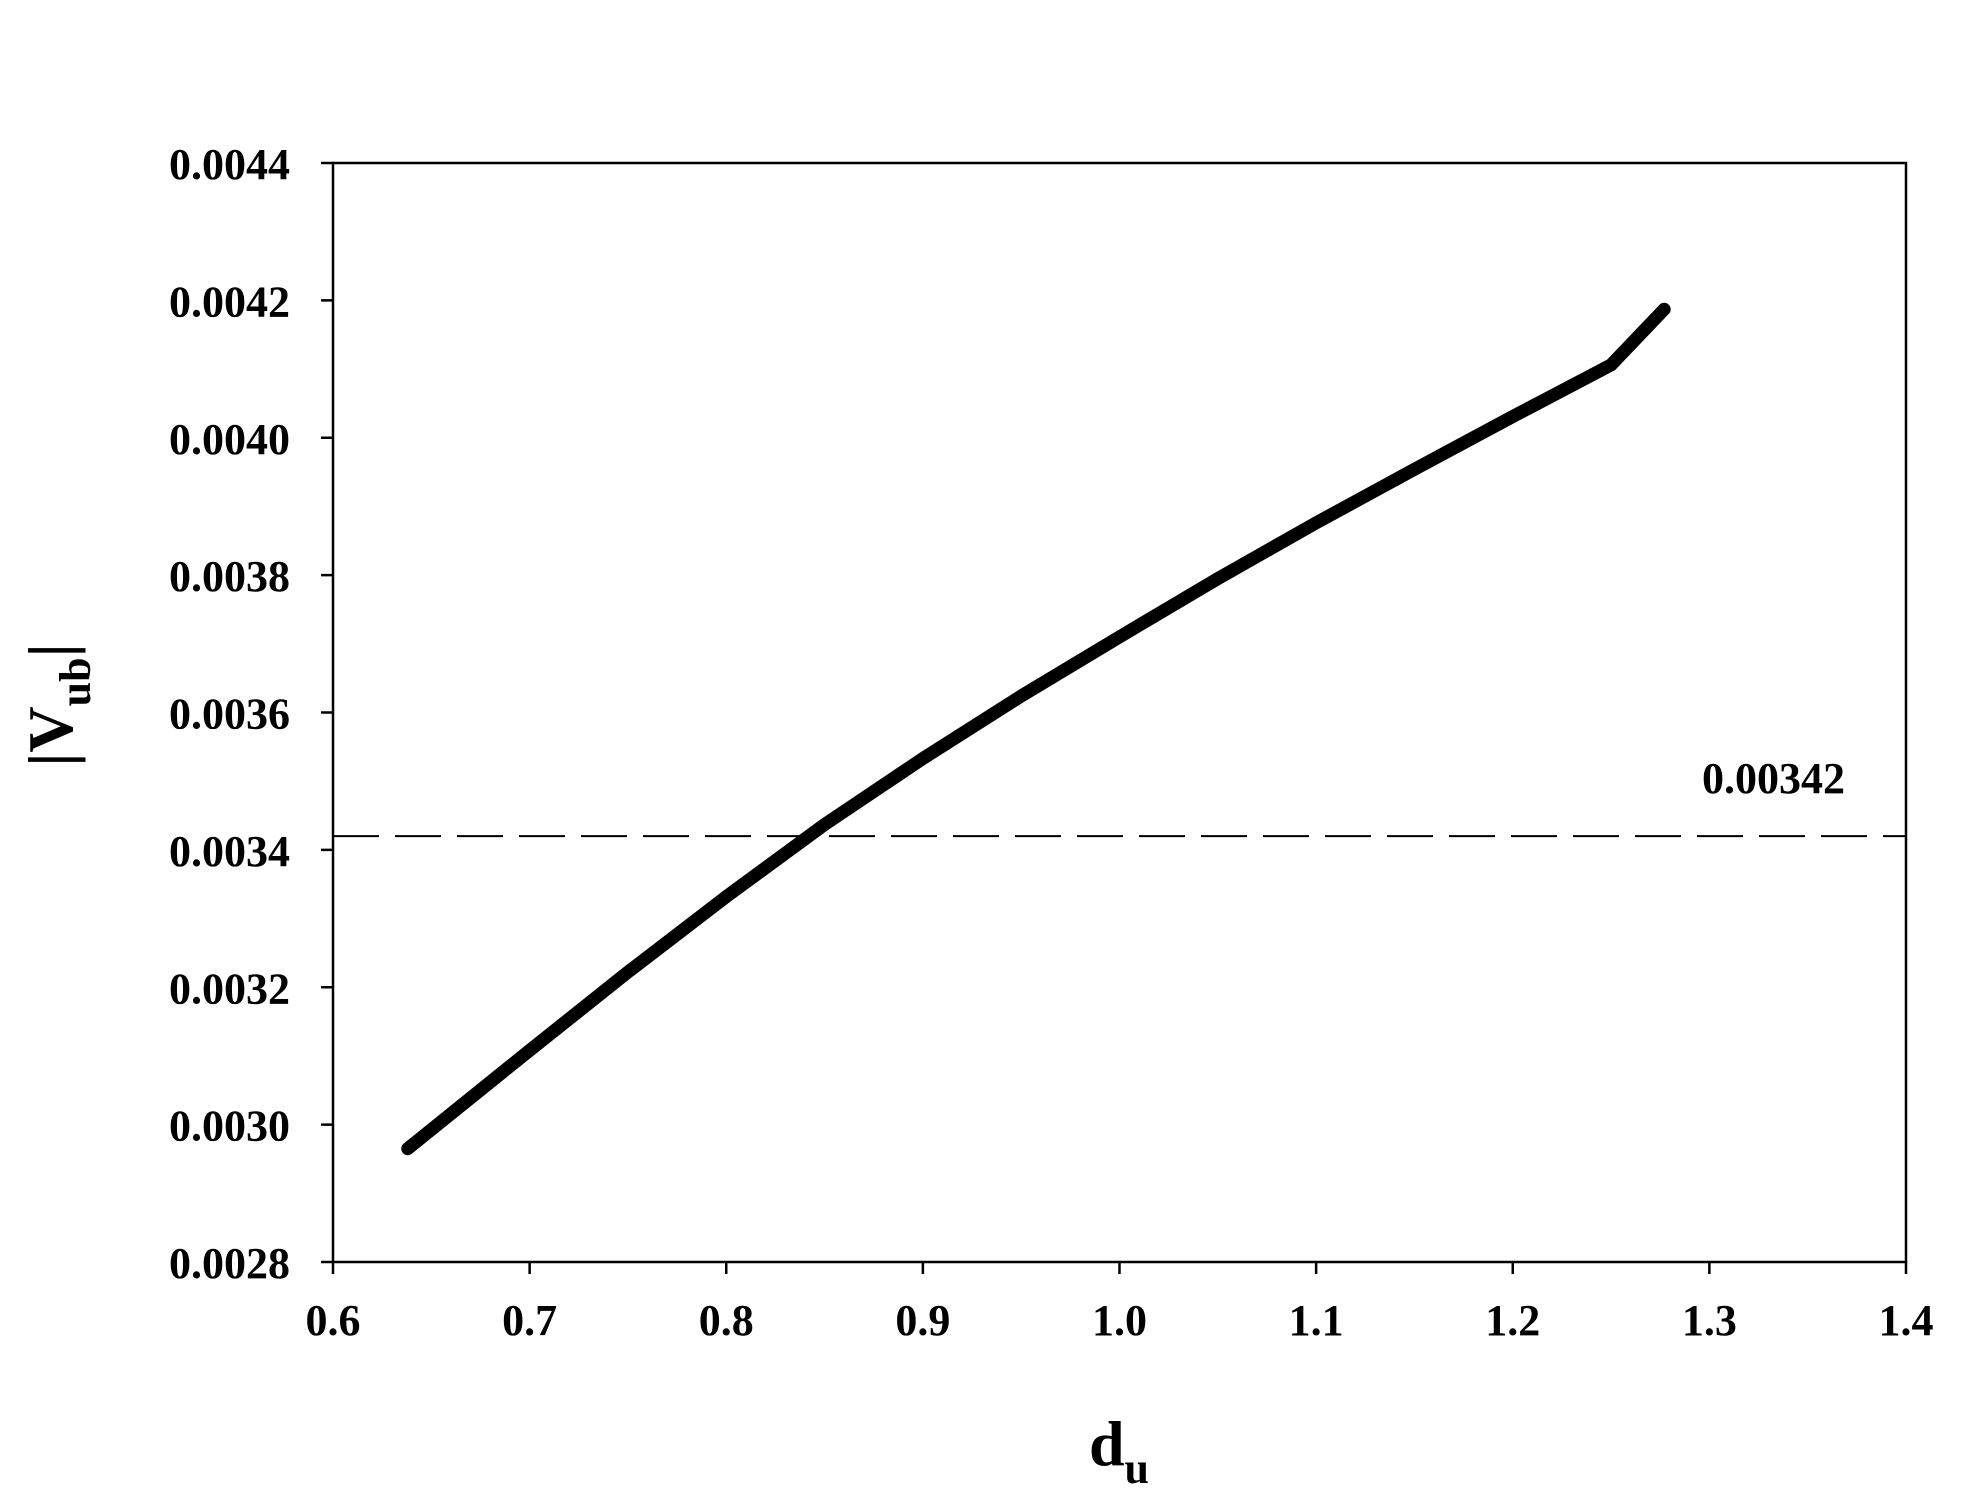 The height and width of the screenshot is (1500, 1977). What do you see at coordinates (229, 576) in the screenshot?
I see `y-tick-label: 0.0038` at bounding box center [229, 576].